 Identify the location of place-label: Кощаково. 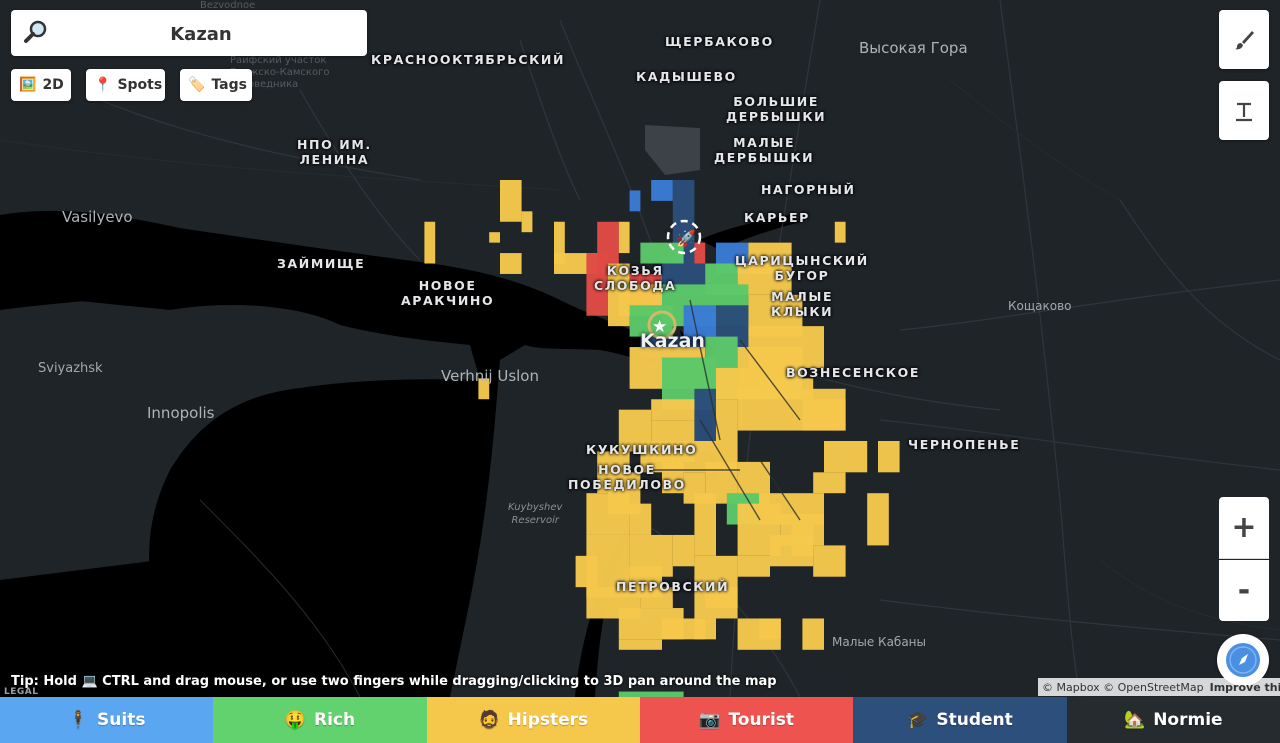
(1040, 306).